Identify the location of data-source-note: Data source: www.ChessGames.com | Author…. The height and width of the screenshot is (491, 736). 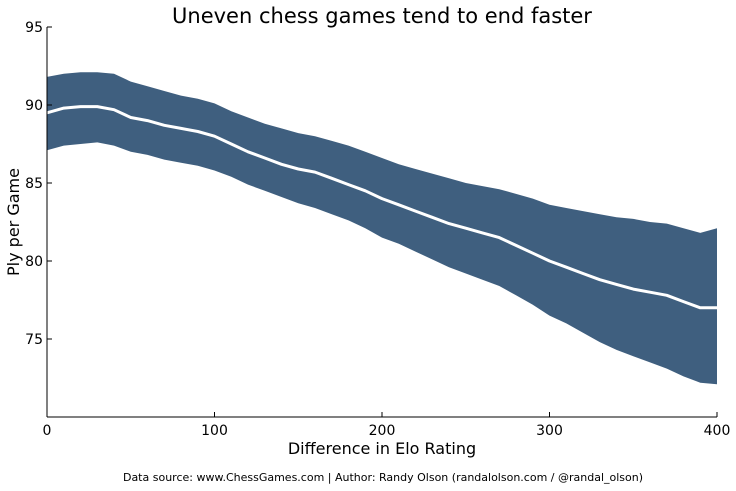
(383, 477).